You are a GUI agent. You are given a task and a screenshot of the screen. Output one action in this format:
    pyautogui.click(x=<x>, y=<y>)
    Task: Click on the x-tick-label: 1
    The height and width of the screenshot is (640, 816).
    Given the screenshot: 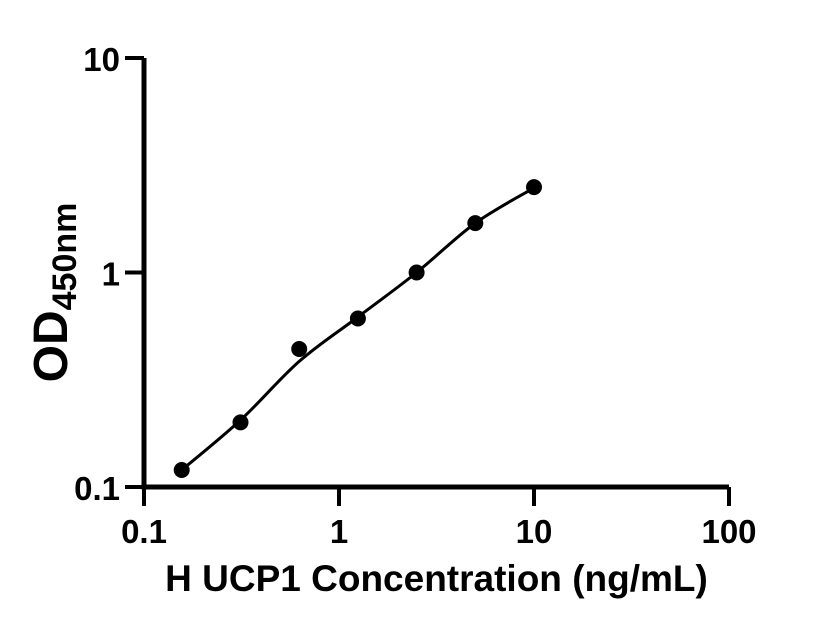 What is the action you would take?
    pyautogui.click(x=339, y=531)
    